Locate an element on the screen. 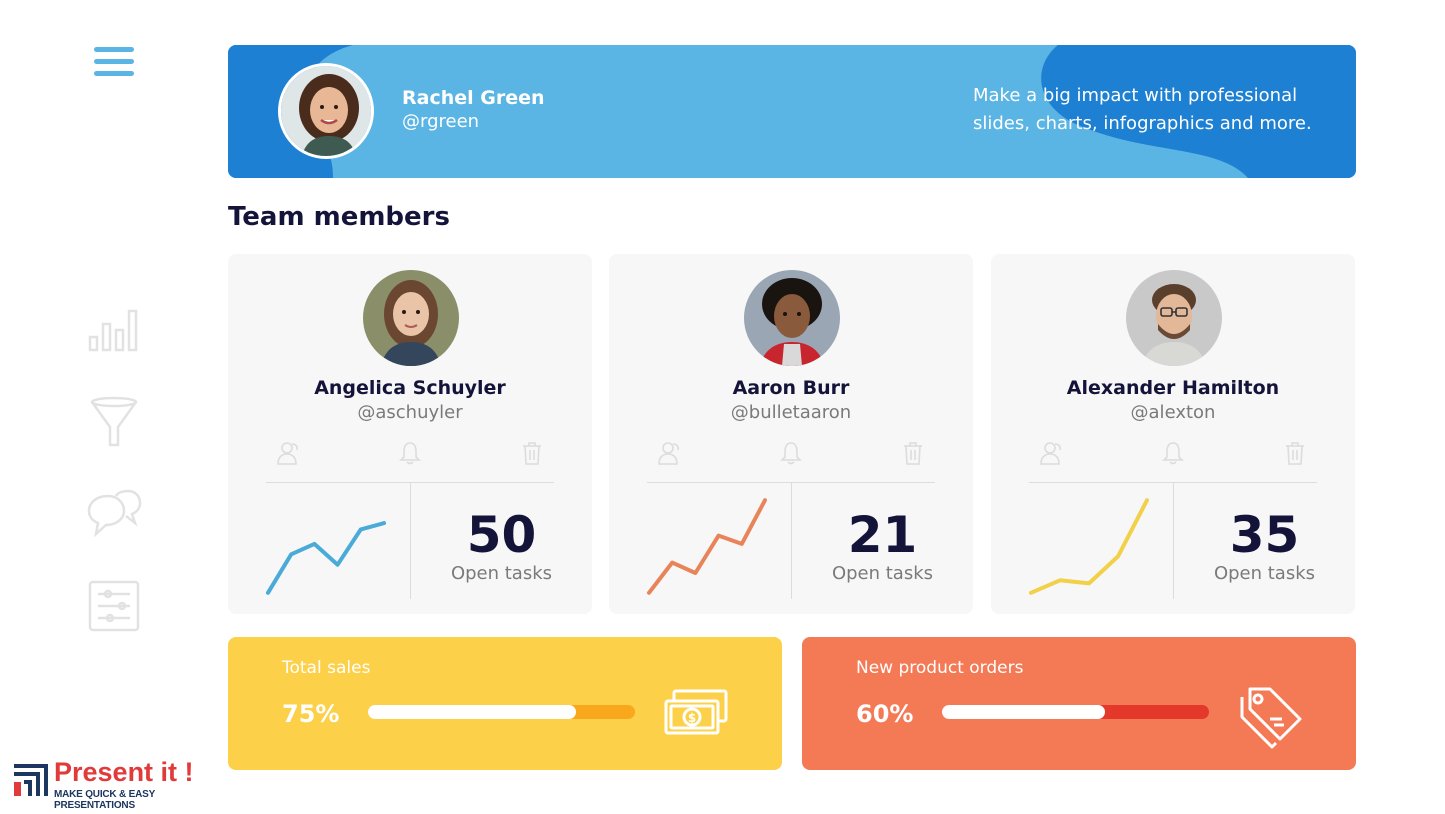 This screenshot has height=814, width=1445. stat-percent: 60% is located at coordinates (885, 714).